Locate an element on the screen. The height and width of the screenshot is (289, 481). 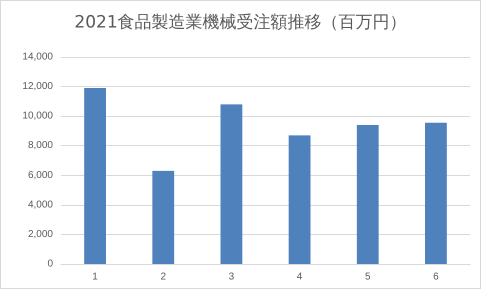
x-tick-label: 4 is located at coordinates (299, 277).